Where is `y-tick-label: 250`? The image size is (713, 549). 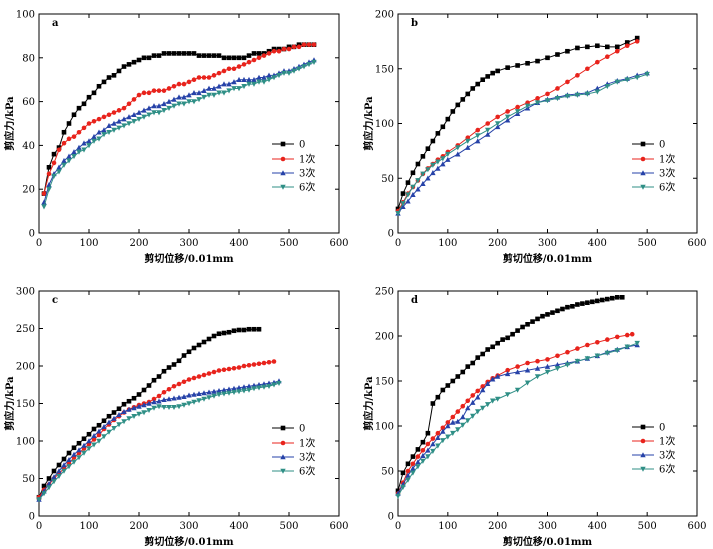 y-tick-label: 250 is located at coordinates (25, 329).